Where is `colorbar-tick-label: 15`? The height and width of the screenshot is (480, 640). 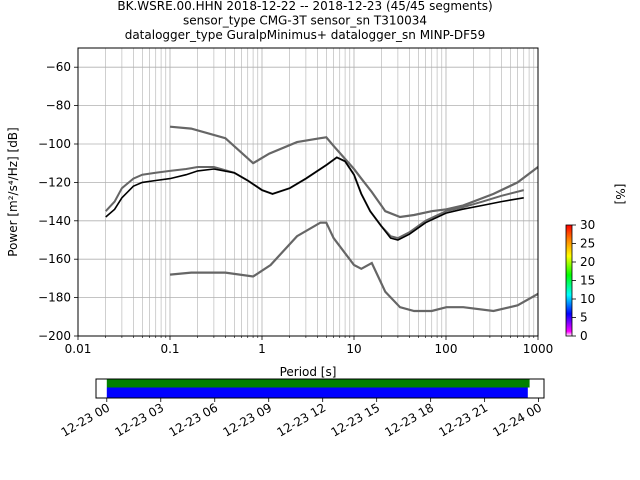 colorbar-tick-label: 15 is located at coordinates (587, 281).